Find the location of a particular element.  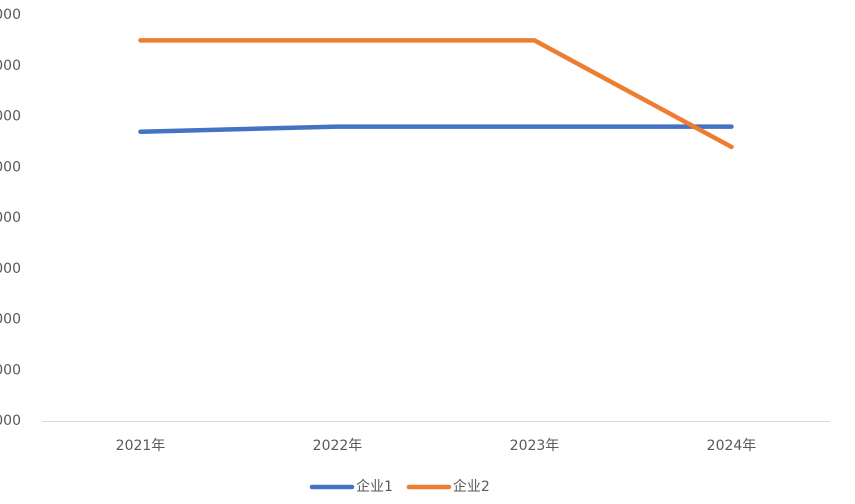

y-tick-label: 13000 is located at coordinates (10, 269).